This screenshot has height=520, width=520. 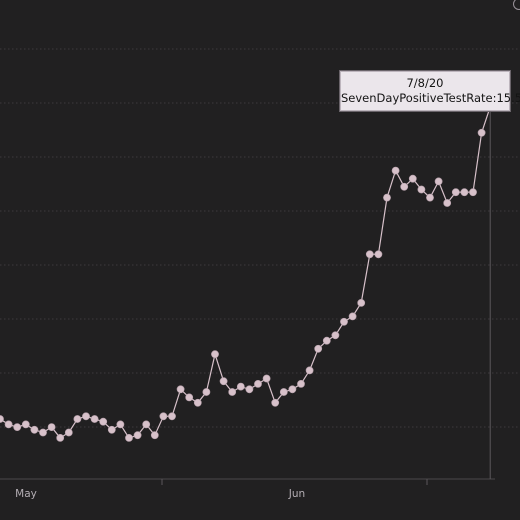 What do you see at coordinates (296, 494) in the screenshot?
I see `x-tick-label-jun: Jun` at bounding box center [296, 494].